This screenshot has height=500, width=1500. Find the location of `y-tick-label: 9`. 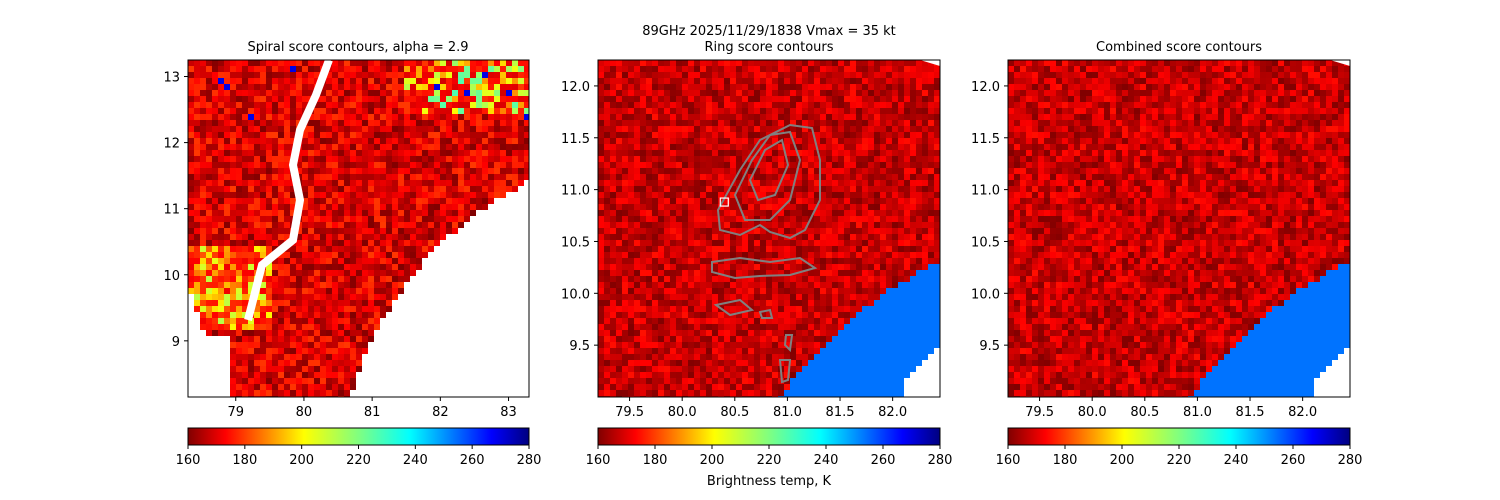

y-tick-label: 9 is located at coordinates (176, 342).